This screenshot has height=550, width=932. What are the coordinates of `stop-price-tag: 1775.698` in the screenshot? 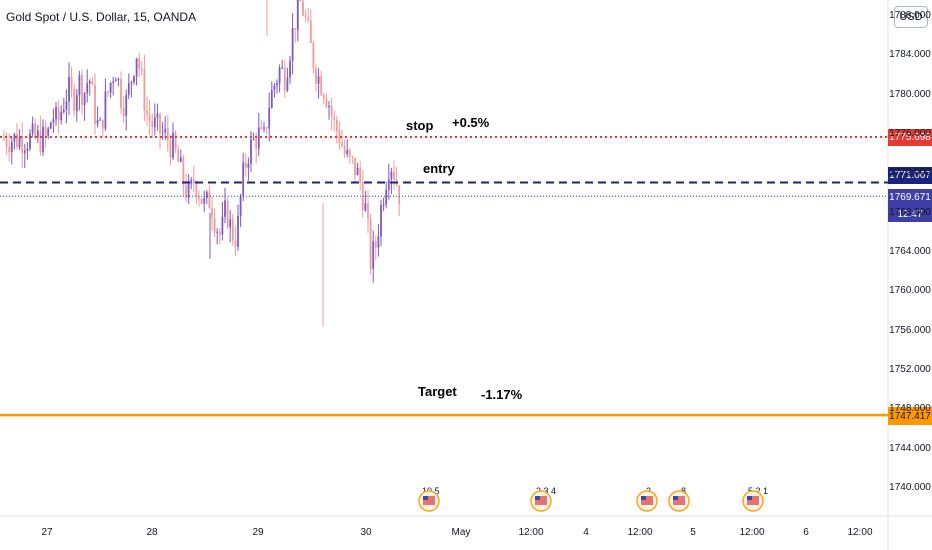 It's located at (910, 137).